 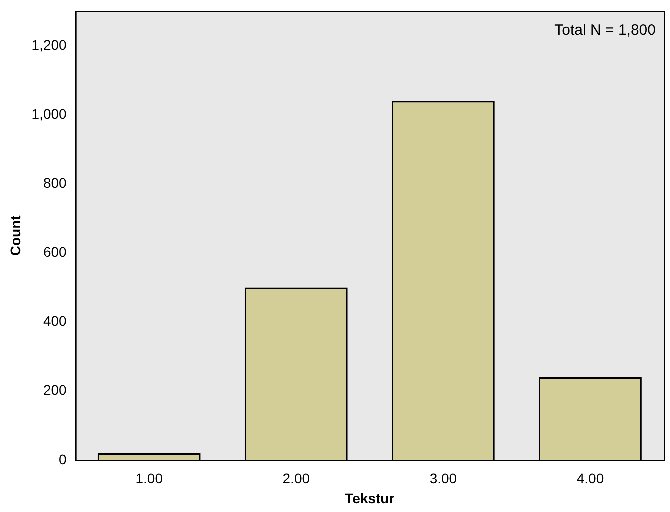 What do you see at coordinates (55, 390) in the screenshot?
I see `y-tick-label: 200` at bounding box center [55, 390].